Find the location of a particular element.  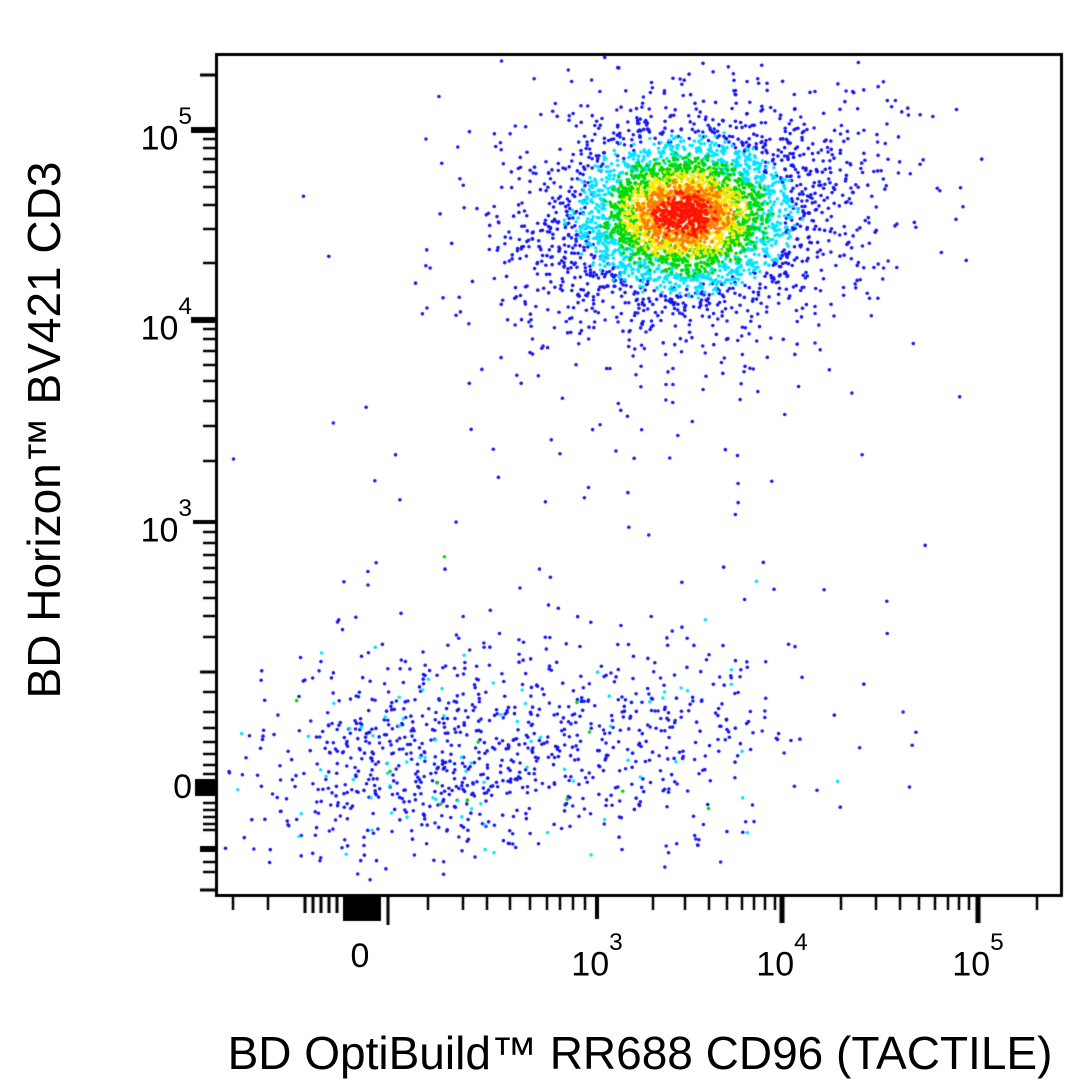

x-tick-label-1e5: 105 is located at coordinates (978, 956).